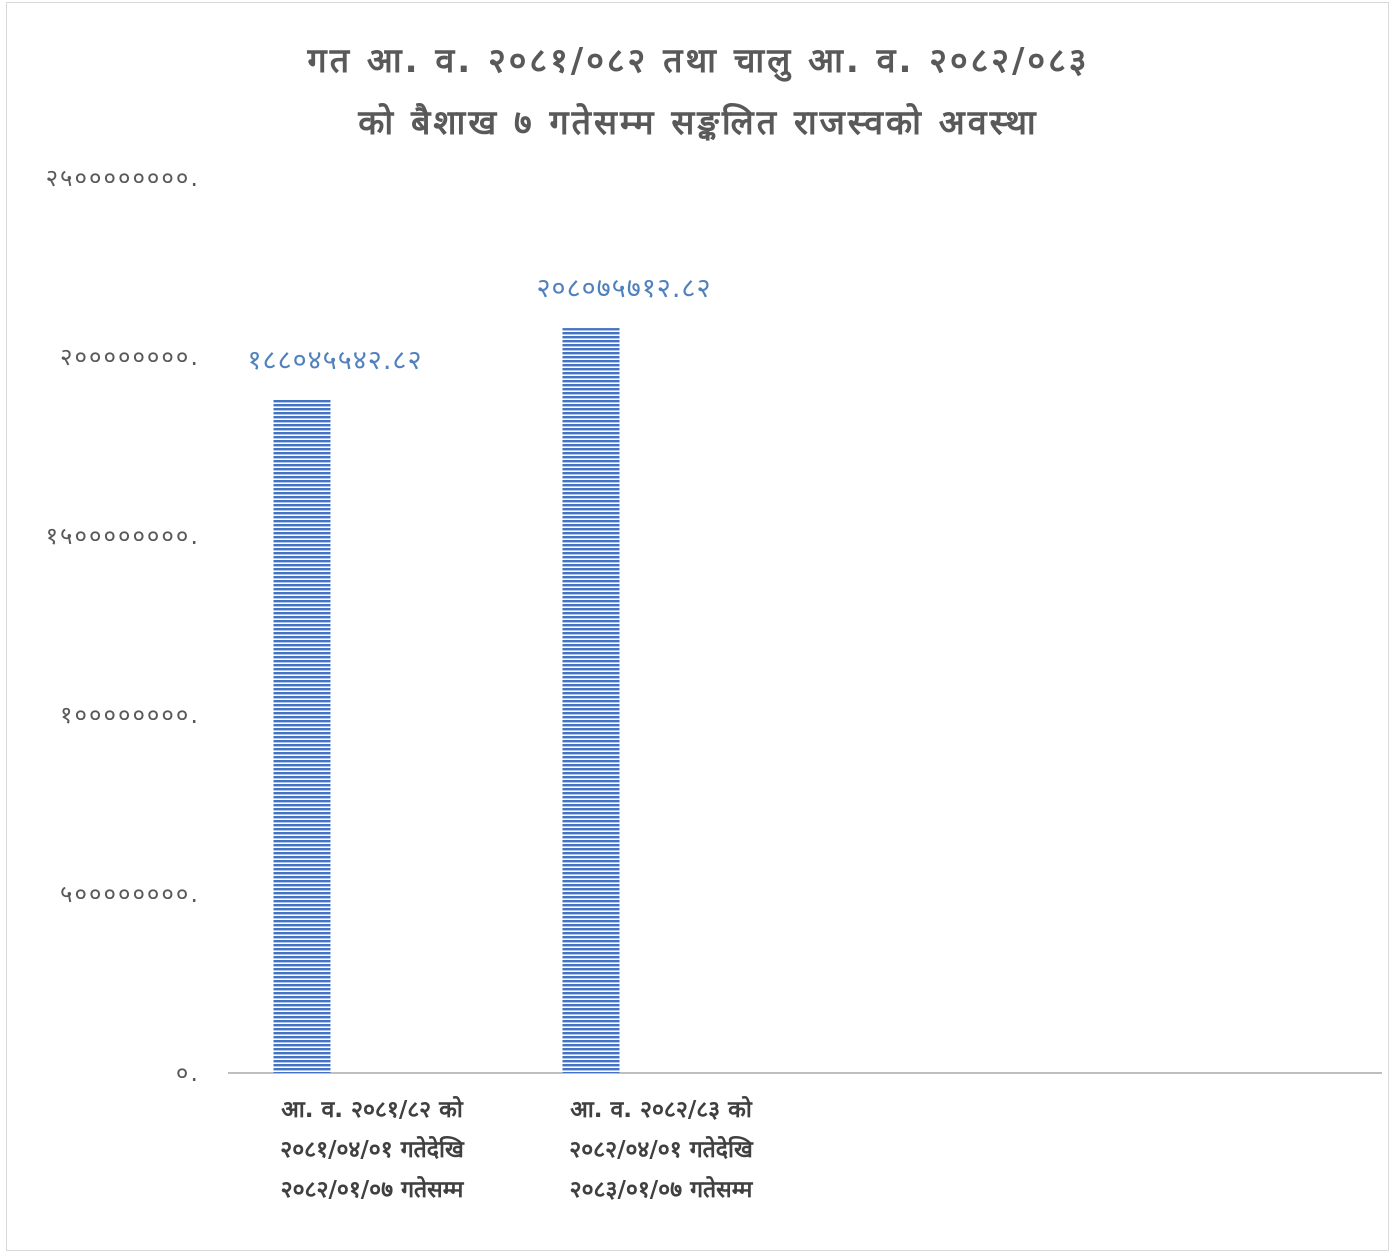 The height and width of the screenshot is (1255, 1397). I want to click on bars, so click(446, 700).